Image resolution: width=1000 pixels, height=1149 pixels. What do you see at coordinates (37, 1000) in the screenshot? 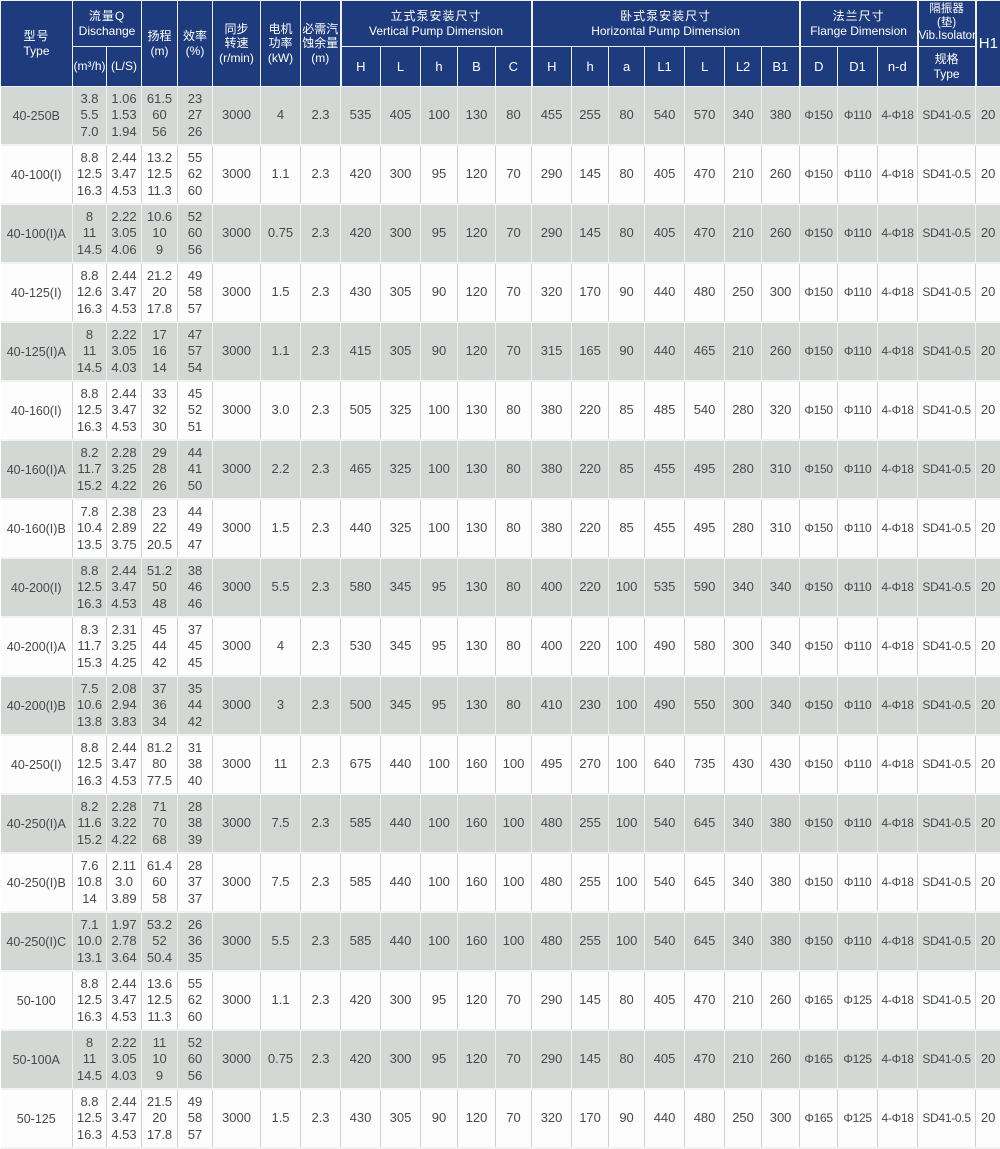
I see `cell-type: 50-100` at bounding box center [37, 1000].